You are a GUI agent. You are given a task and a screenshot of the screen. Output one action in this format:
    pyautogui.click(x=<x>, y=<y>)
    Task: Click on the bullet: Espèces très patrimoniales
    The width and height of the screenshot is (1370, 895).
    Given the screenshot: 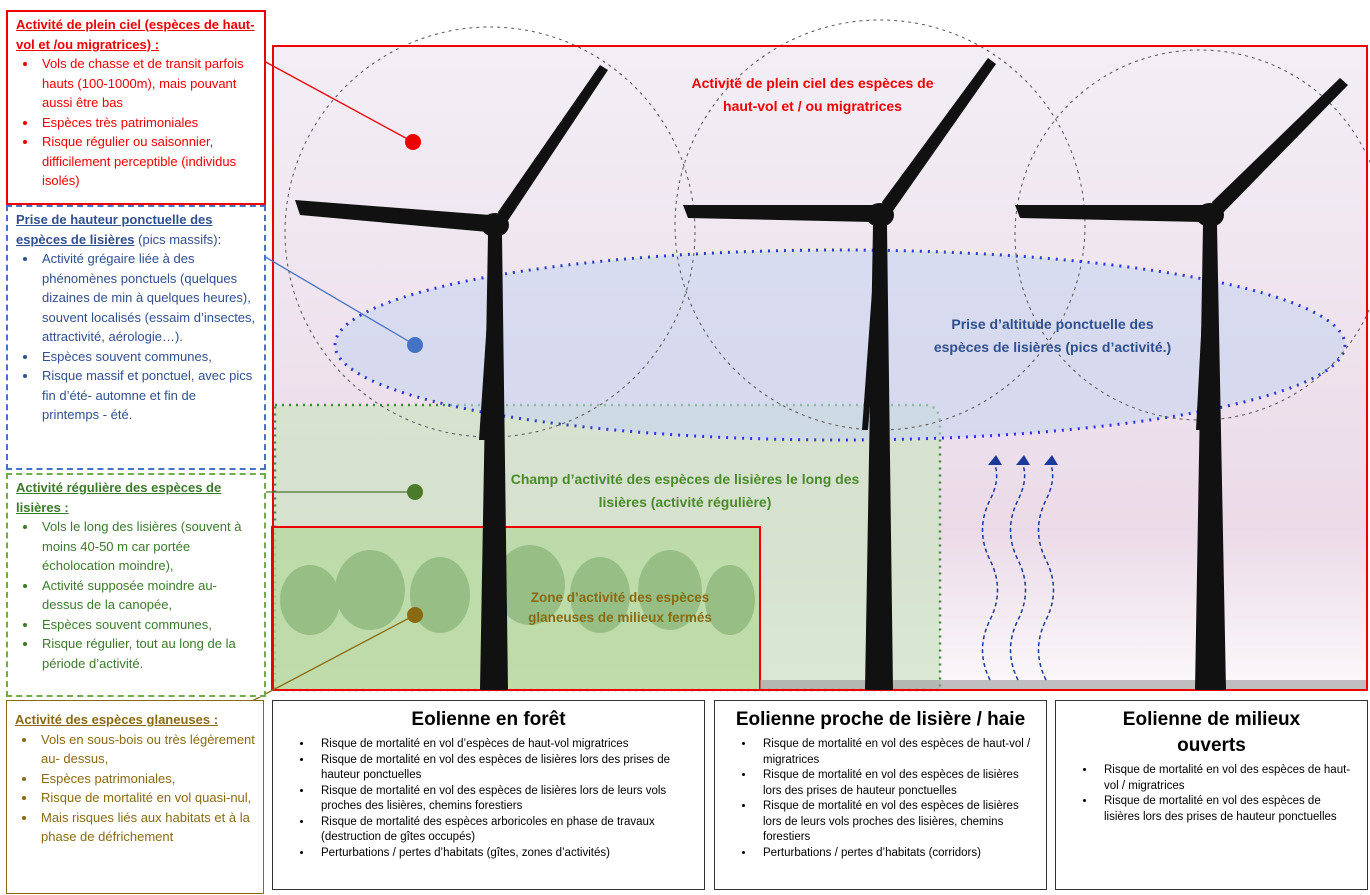 What is the action you would take?
    pyautogui.click(x=147, y=123)
    